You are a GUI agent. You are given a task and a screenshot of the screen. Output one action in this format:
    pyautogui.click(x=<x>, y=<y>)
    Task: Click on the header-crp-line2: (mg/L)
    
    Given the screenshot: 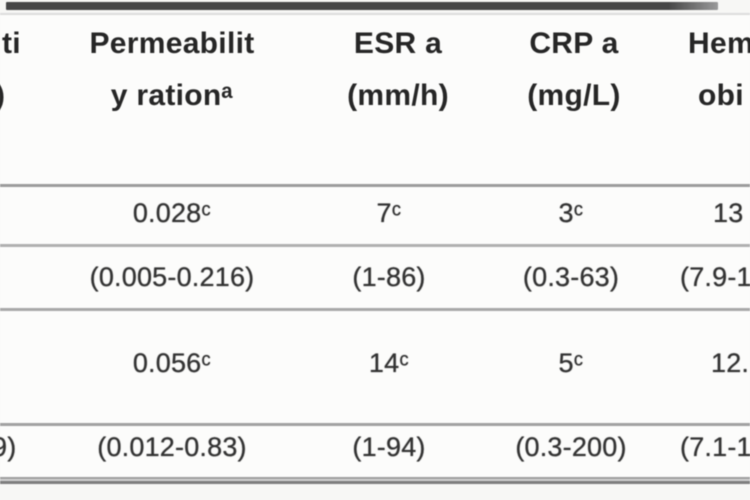 What is the action you would take?
    pyautogui.click(x=574, y=95)
    